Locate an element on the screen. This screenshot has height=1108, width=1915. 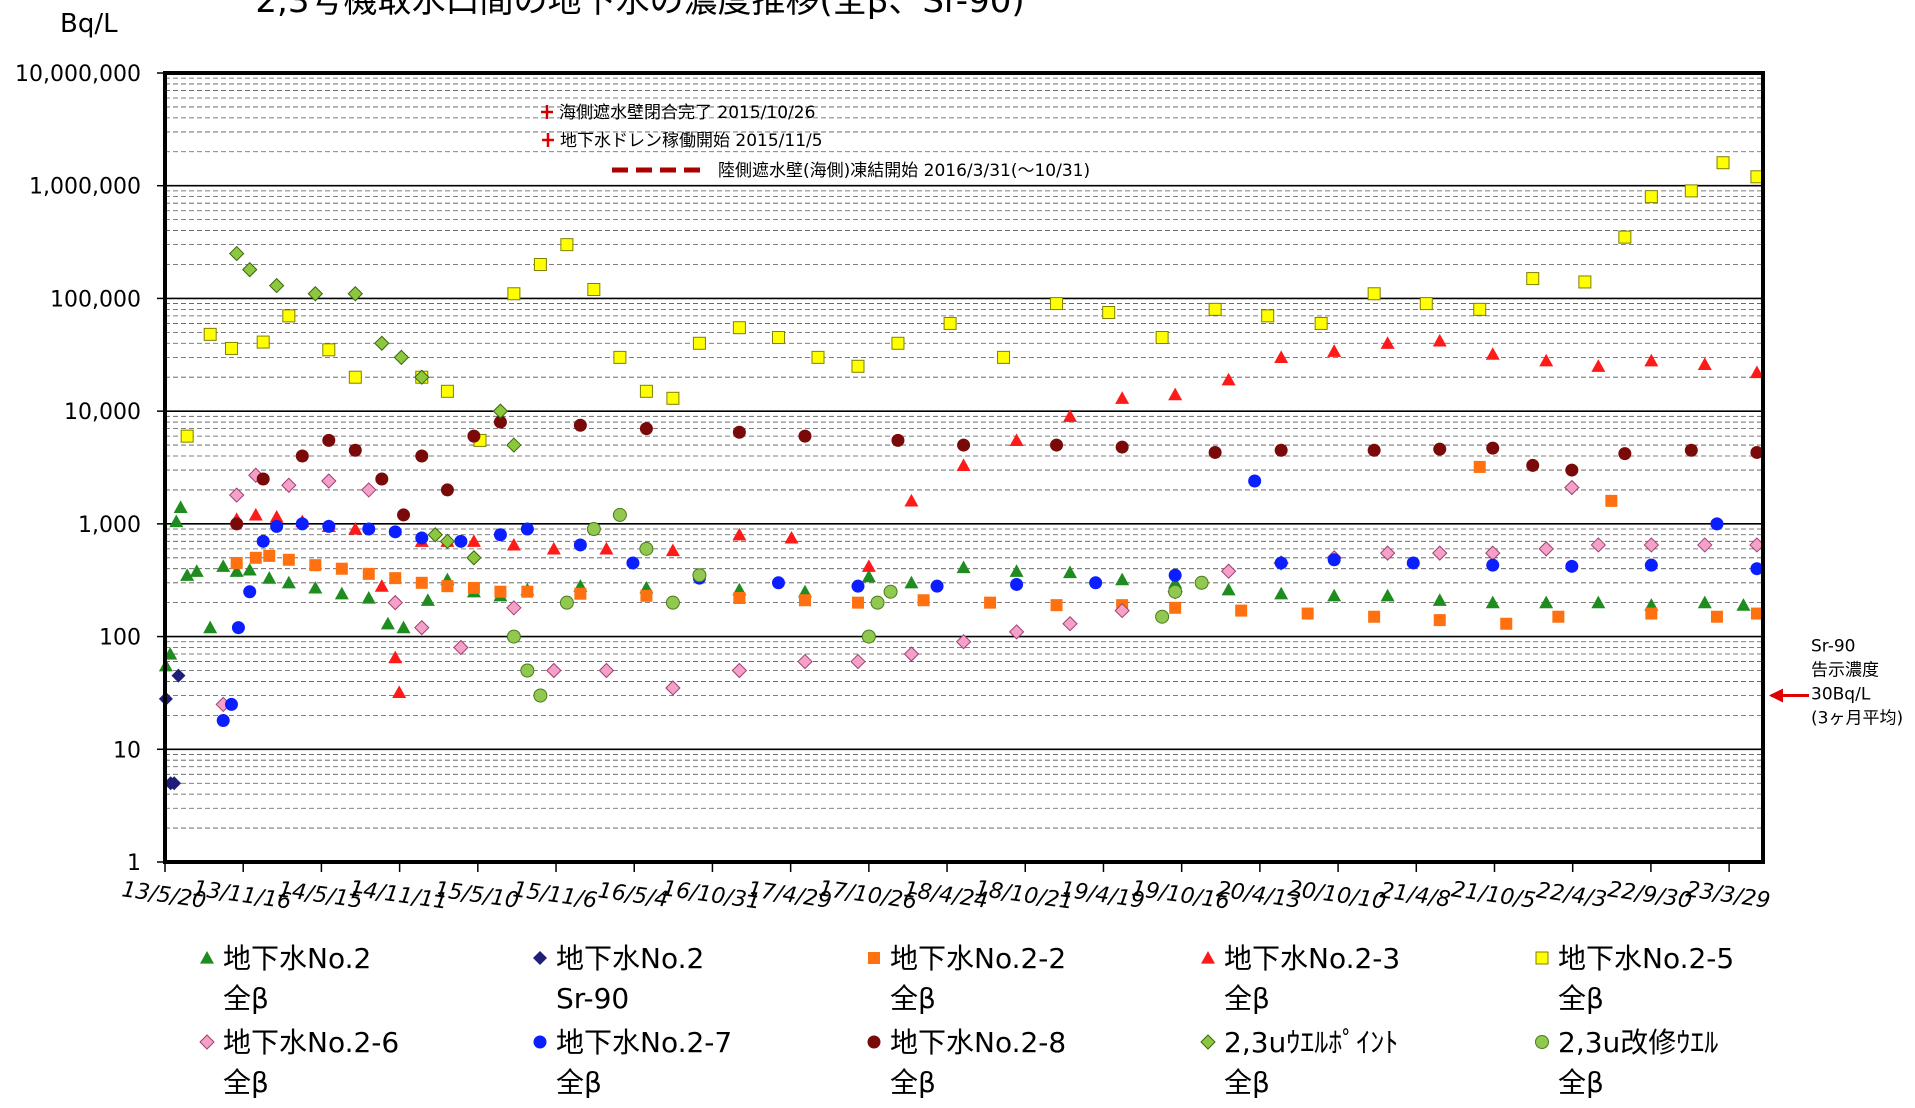
legend-item-9: 2,3uｳｴﾙﾎﾟｲﾝﾄ 全β is located at coordinates (1299, 1062).